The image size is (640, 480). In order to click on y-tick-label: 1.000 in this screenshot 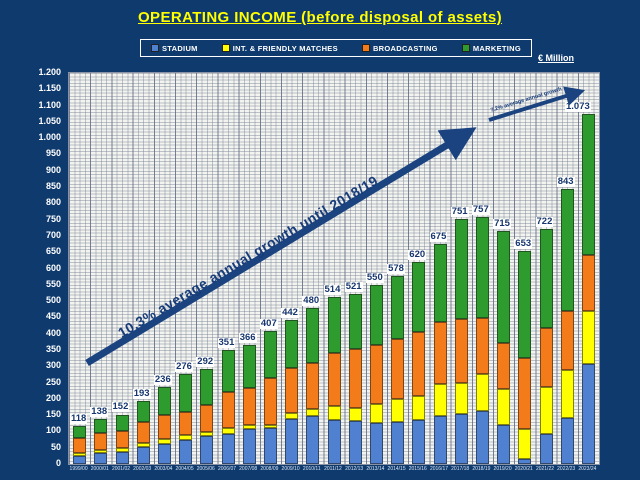, I will do `click(49, 137)`.